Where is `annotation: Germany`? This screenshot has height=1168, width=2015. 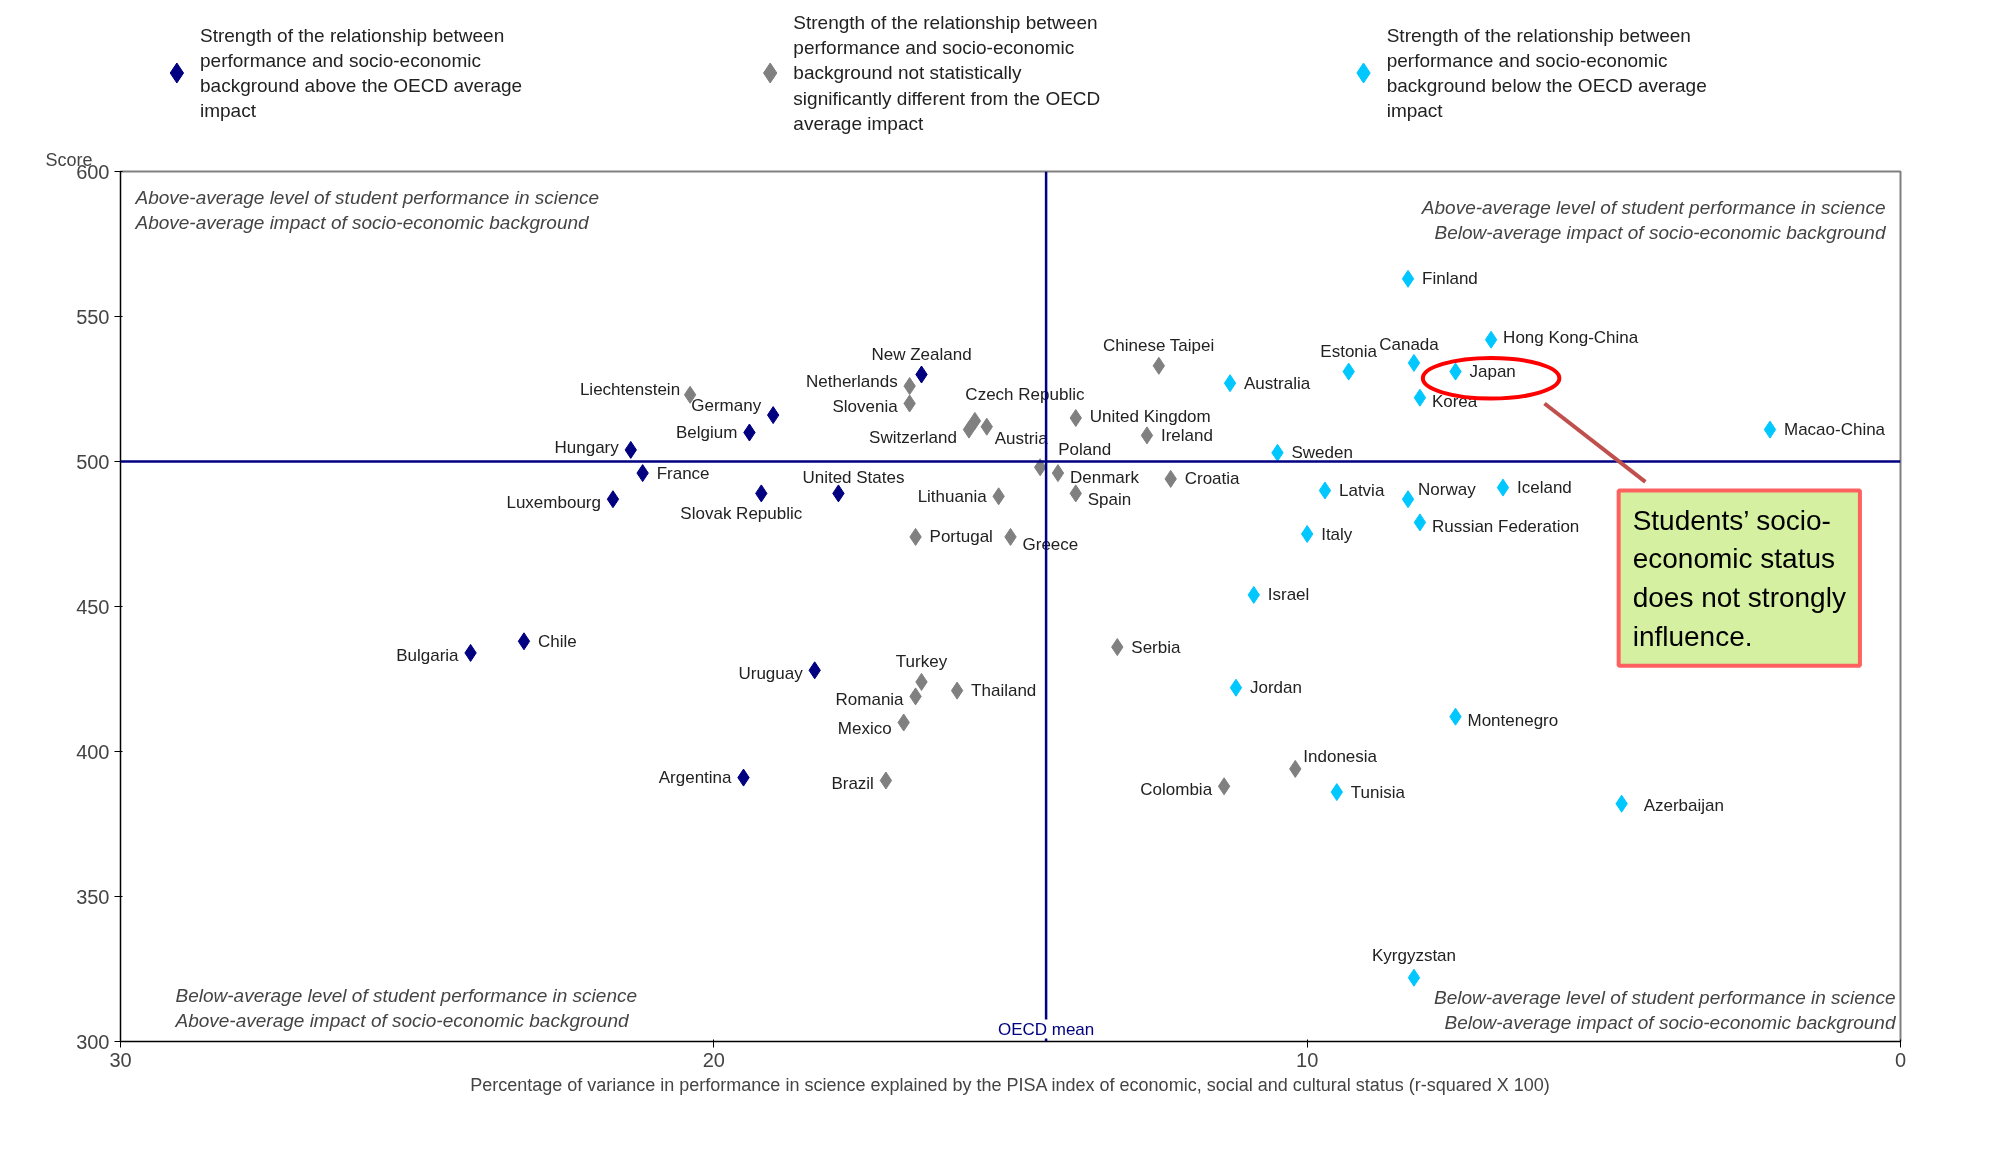 annotation: Germany is located at coordinates (726, 405).